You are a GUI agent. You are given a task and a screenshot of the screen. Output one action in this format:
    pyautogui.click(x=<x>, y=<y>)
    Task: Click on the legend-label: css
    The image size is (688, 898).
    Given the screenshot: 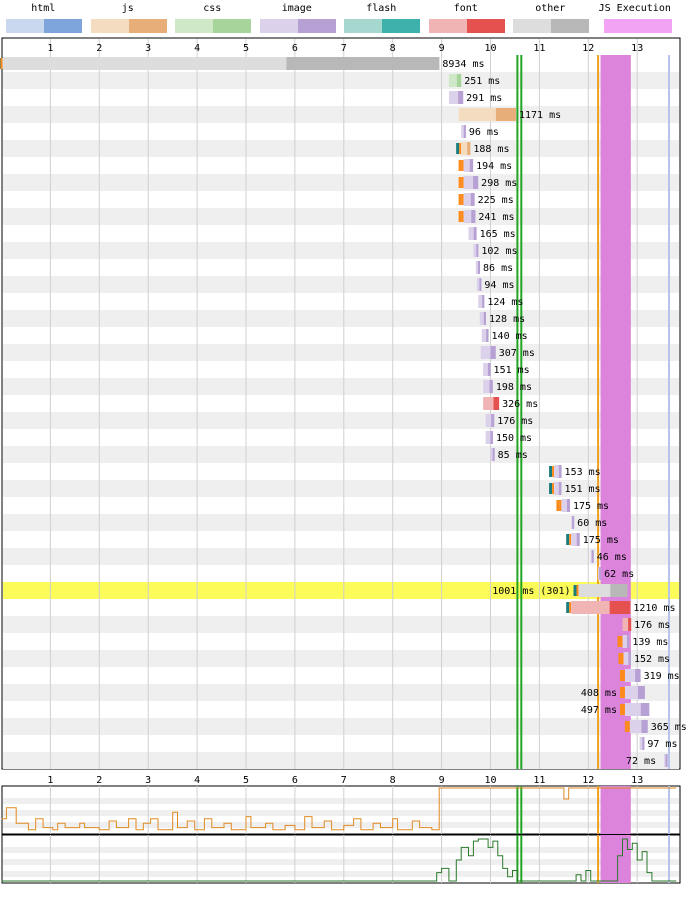 What is the action you would take?
    pyautogui.click(x=212, y=8)
    